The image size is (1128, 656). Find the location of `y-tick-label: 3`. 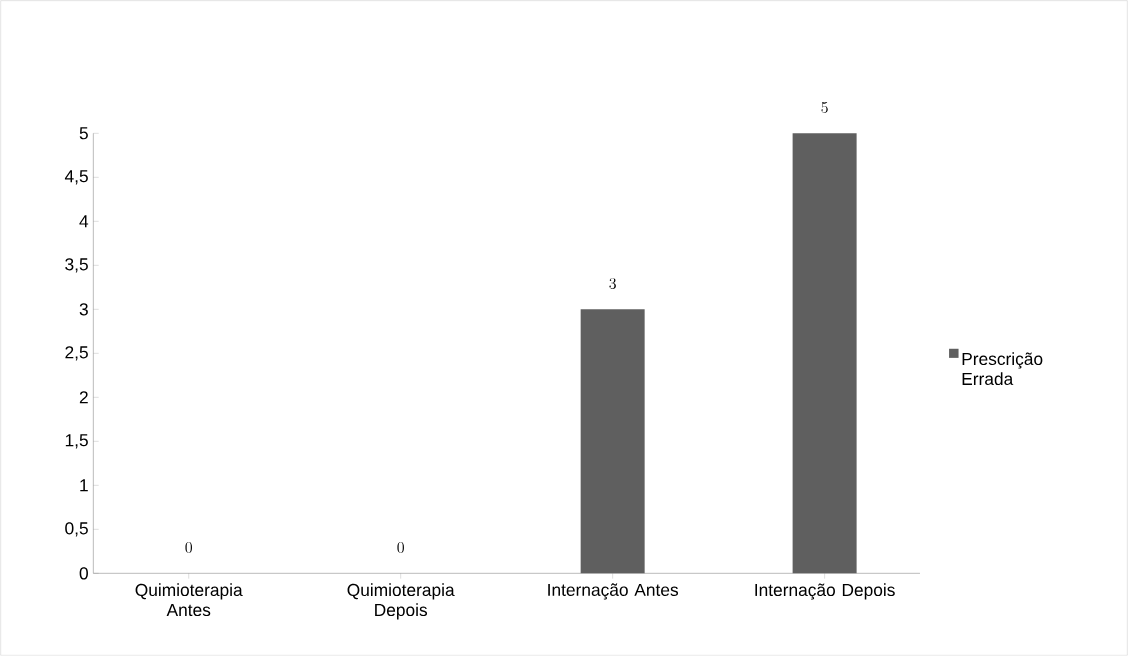

y-tick-label: 3 is located at coordinates (83, 309).